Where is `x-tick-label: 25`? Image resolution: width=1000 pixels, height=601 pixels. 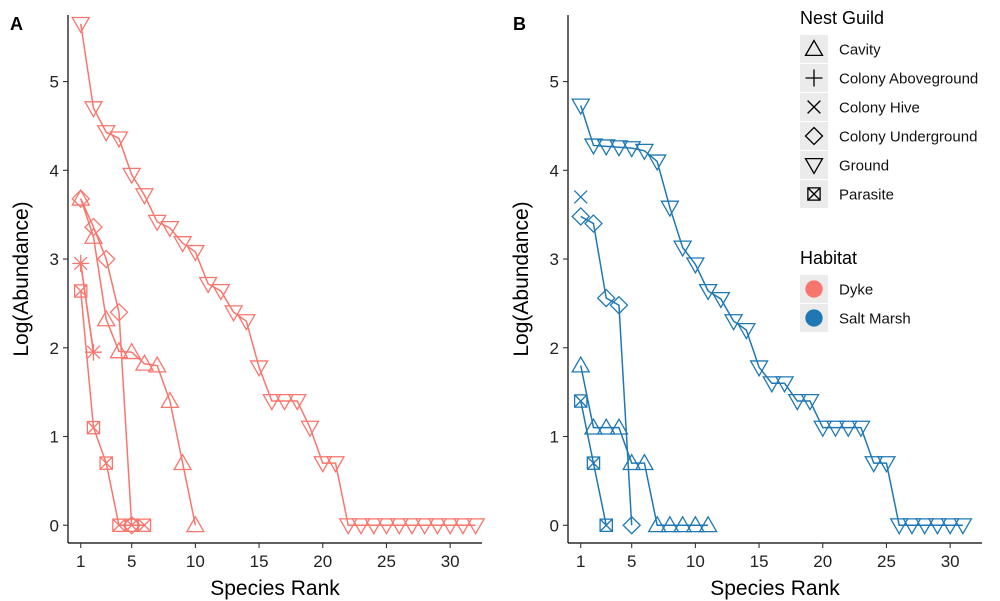 x-tick-label: 25 is located at coordinates (886, 561).